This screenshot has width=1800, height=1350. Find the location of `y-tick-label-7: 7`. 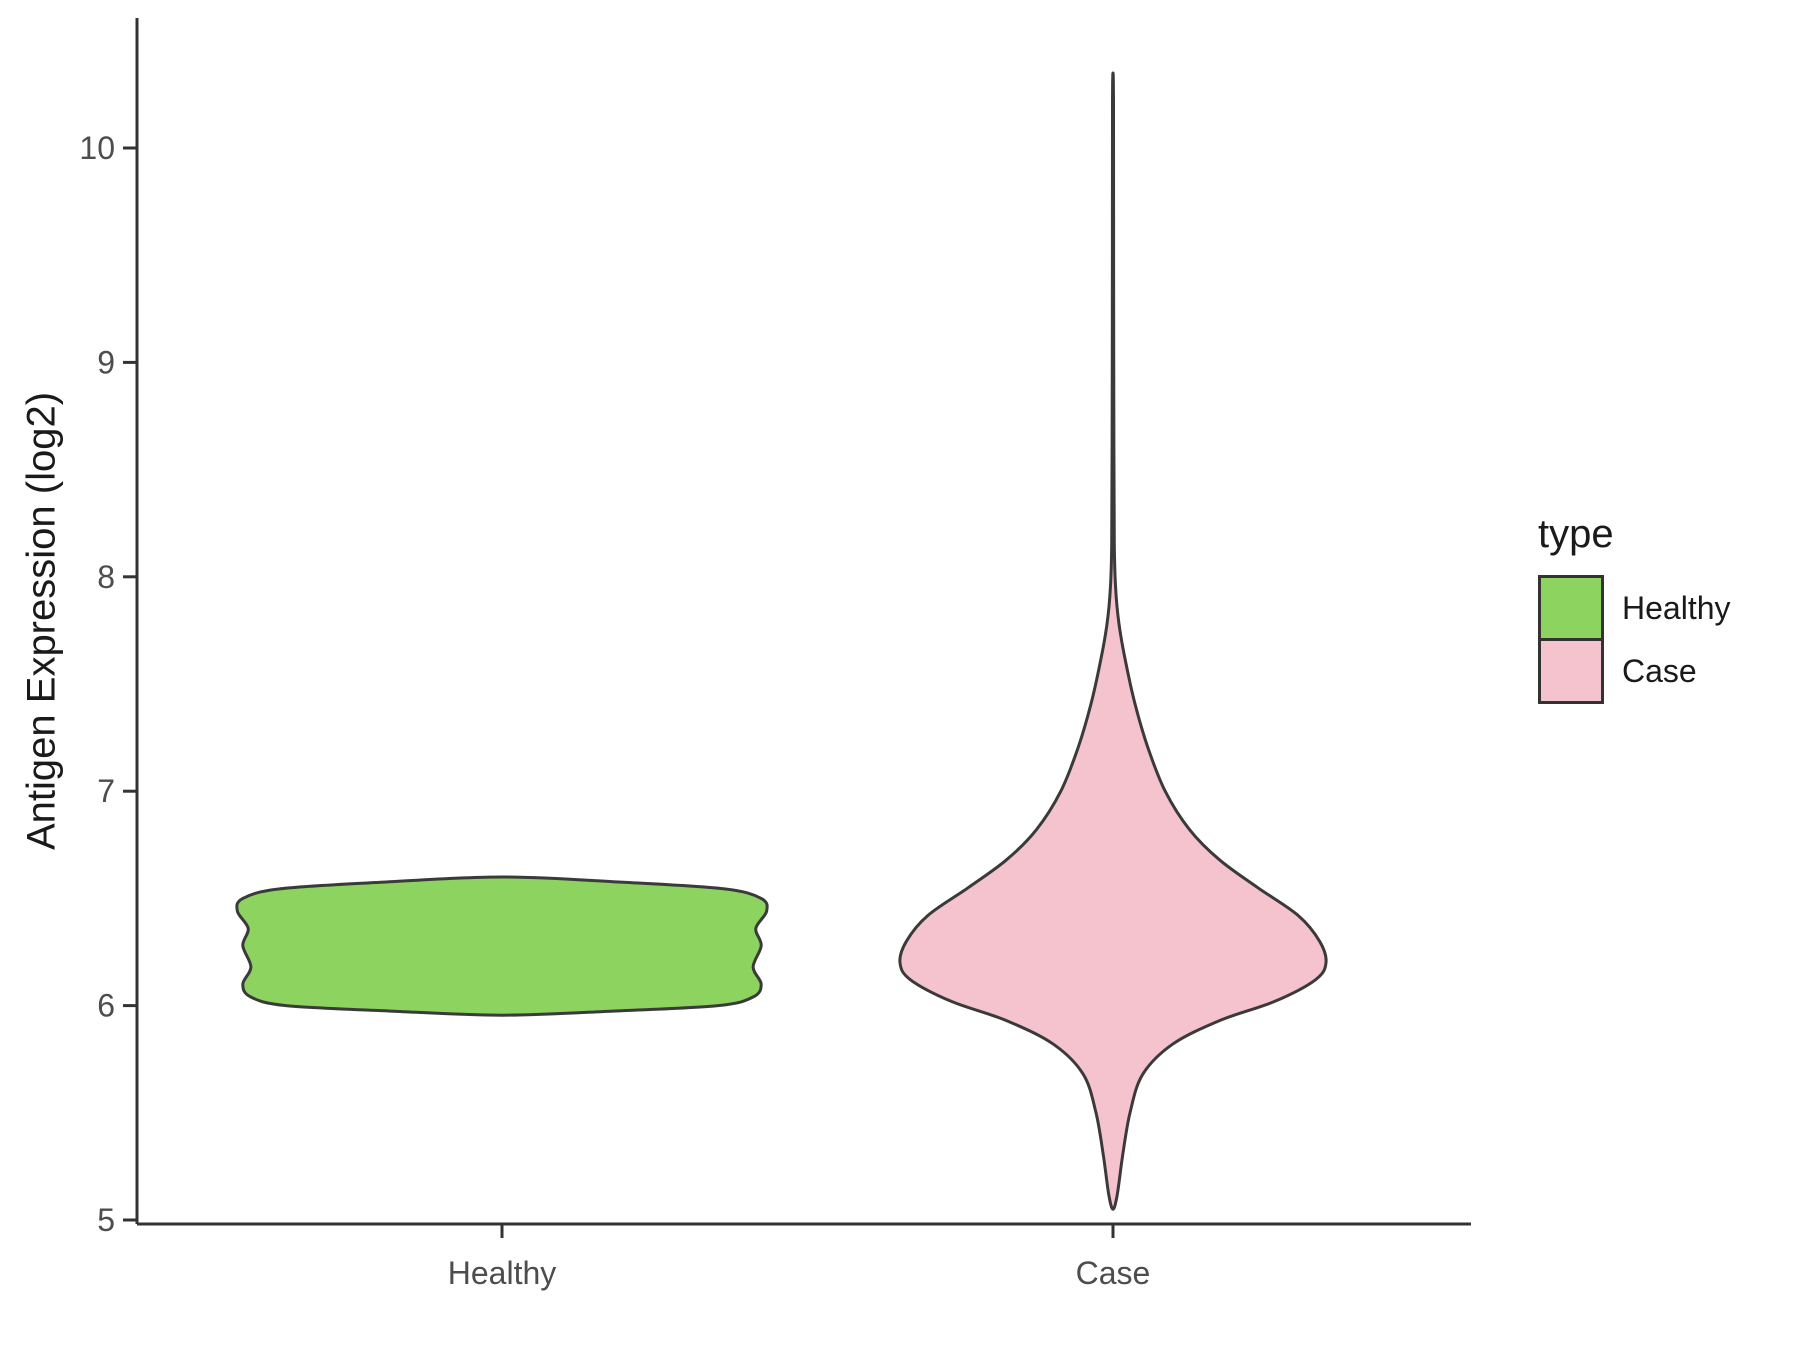

y-tick-label-7: 7 is located at coordinates (106, 791).